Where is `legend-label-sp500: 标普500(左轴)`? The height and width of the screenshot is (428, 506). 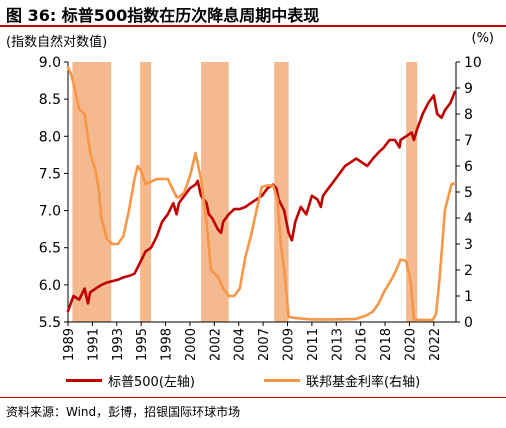 legend-label-sp500: 标普500(左轴) is located at coordinates (151, 382).